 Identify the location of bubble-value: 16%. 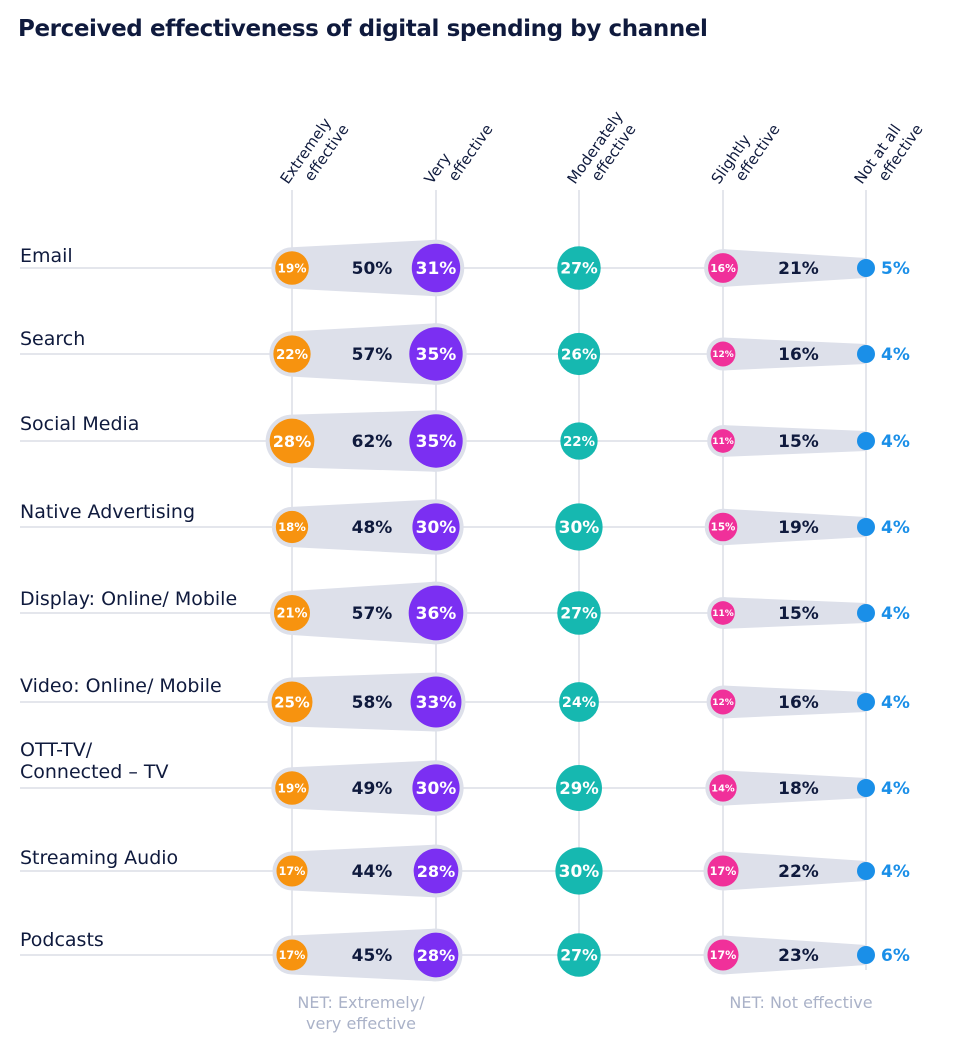
(723, 268).